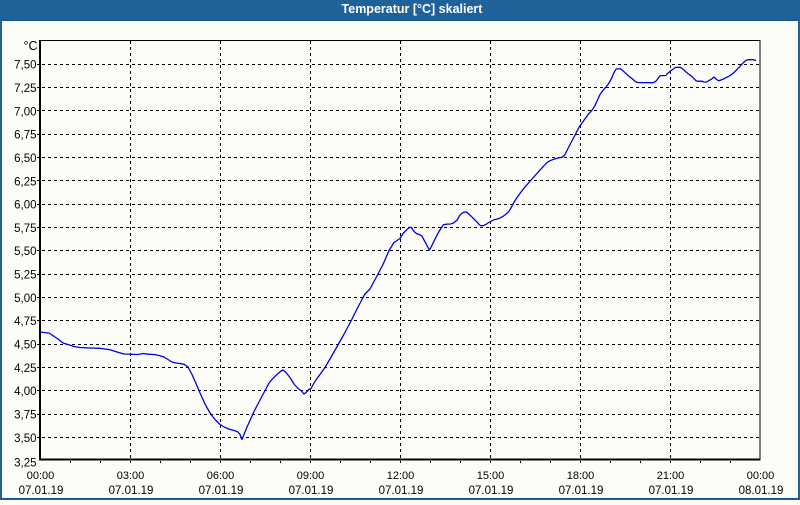 The image size is (800, 505). Describe the element at coordinates (25, 369) in the screenshot. I see `svg-text: 4,25` at that location.